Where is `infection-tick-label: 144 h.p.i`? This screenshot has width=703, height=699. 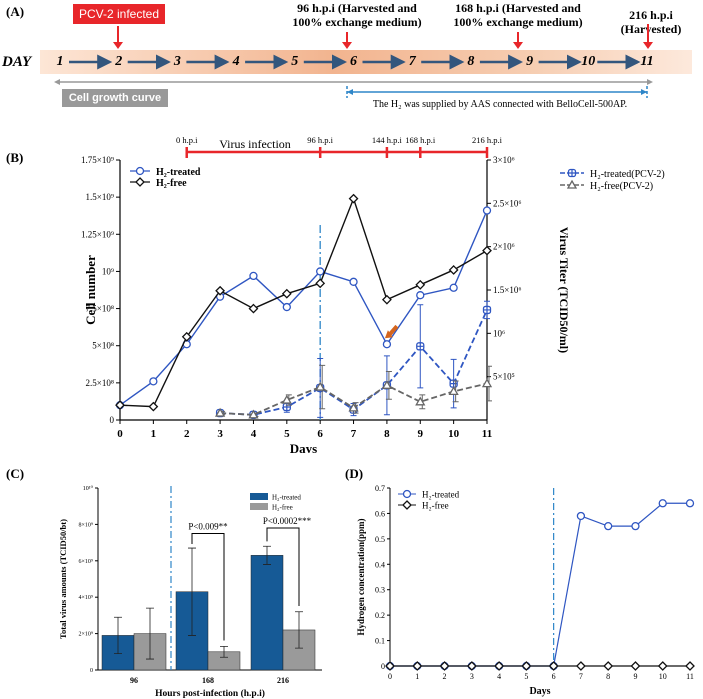 infection-tick-label: 144 h.p.i is located at coordinates (387, 140).